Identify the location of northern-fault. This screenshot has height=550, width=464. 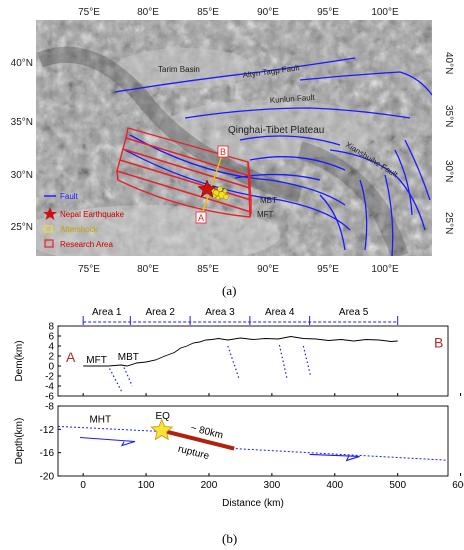
(365, 83).